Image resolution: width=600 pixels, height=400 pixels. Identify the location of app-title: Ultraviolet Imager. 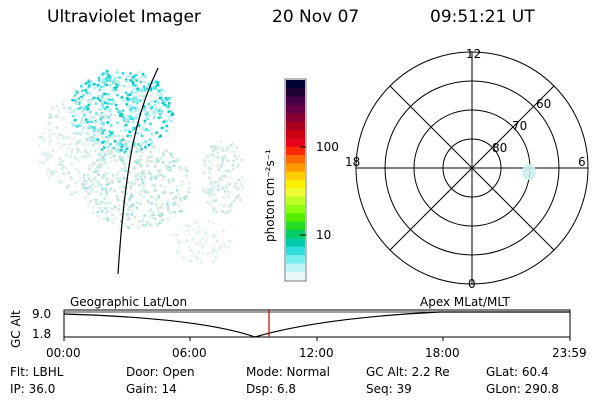
(124, 17).